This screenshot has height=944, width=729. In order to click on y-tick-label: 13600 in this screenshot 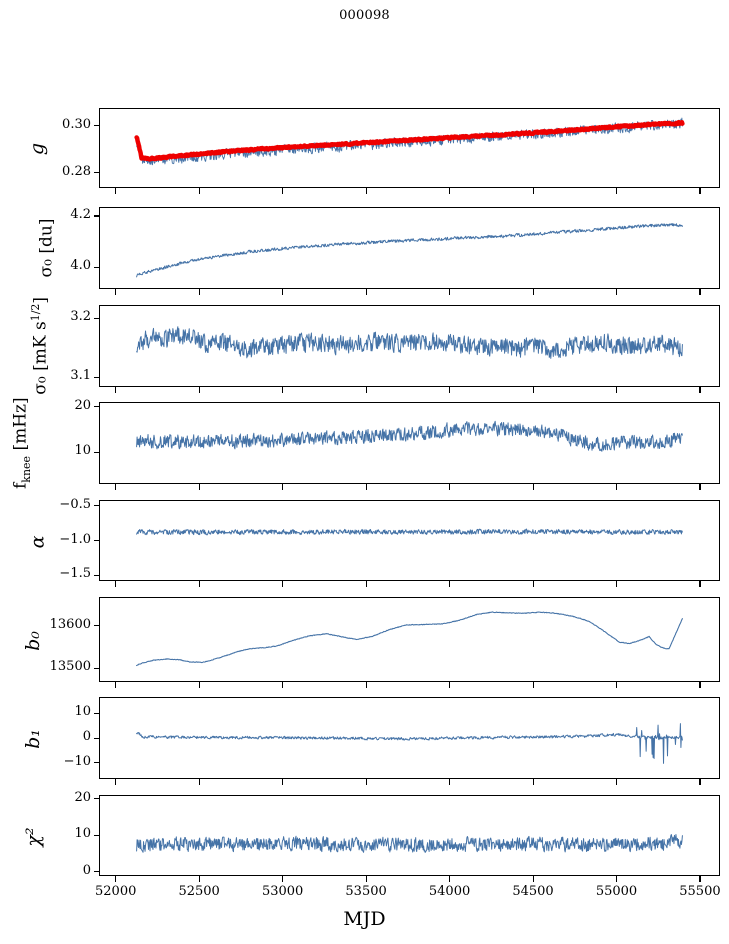, I will do `click(70, 624)`.